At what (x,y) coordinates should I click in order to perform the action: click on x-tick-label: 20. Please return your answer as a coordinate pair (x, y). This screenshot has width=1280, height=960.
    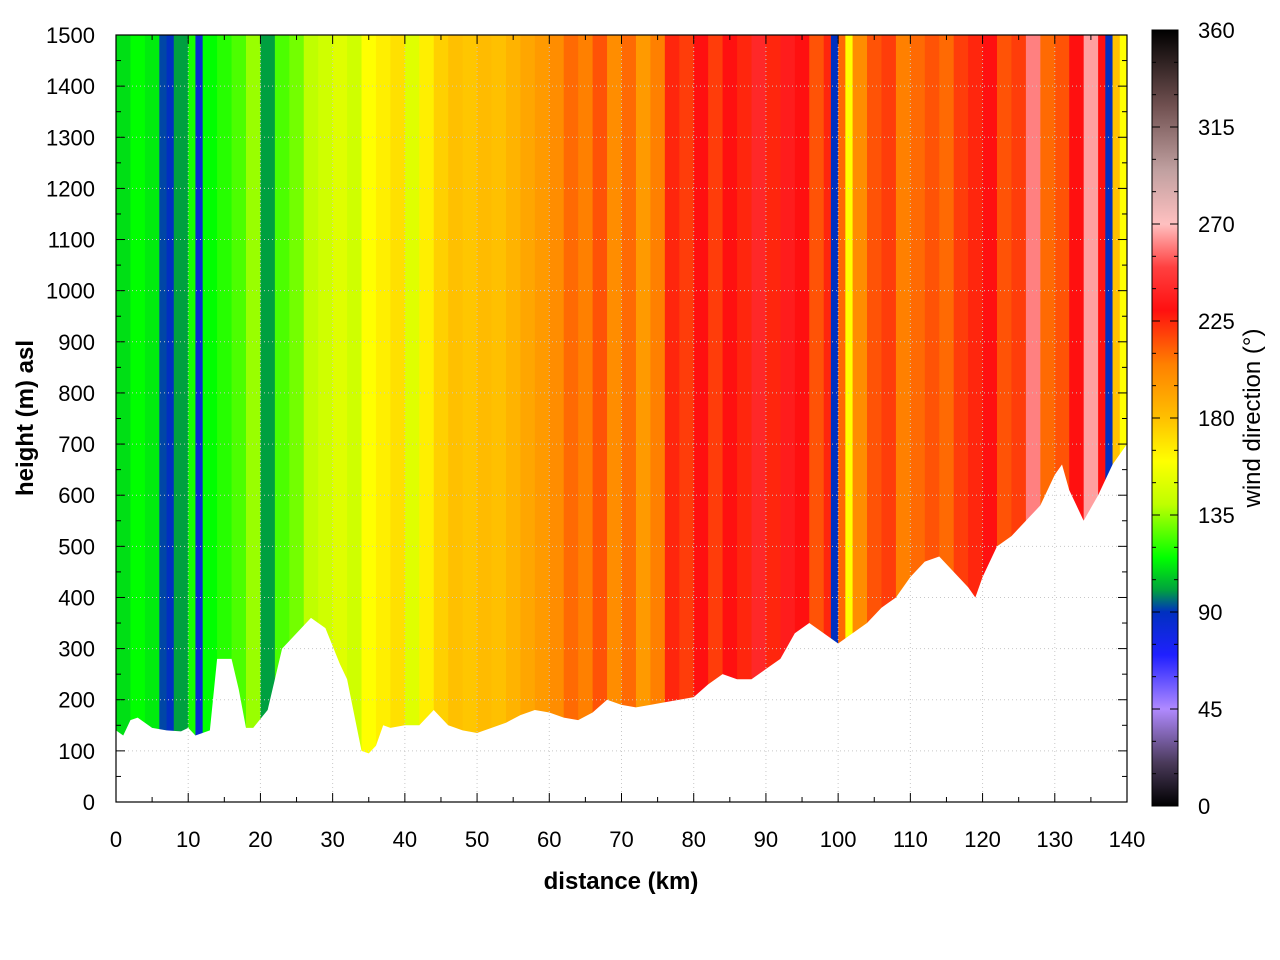
    Looking at the image, I should click on (260, 839).